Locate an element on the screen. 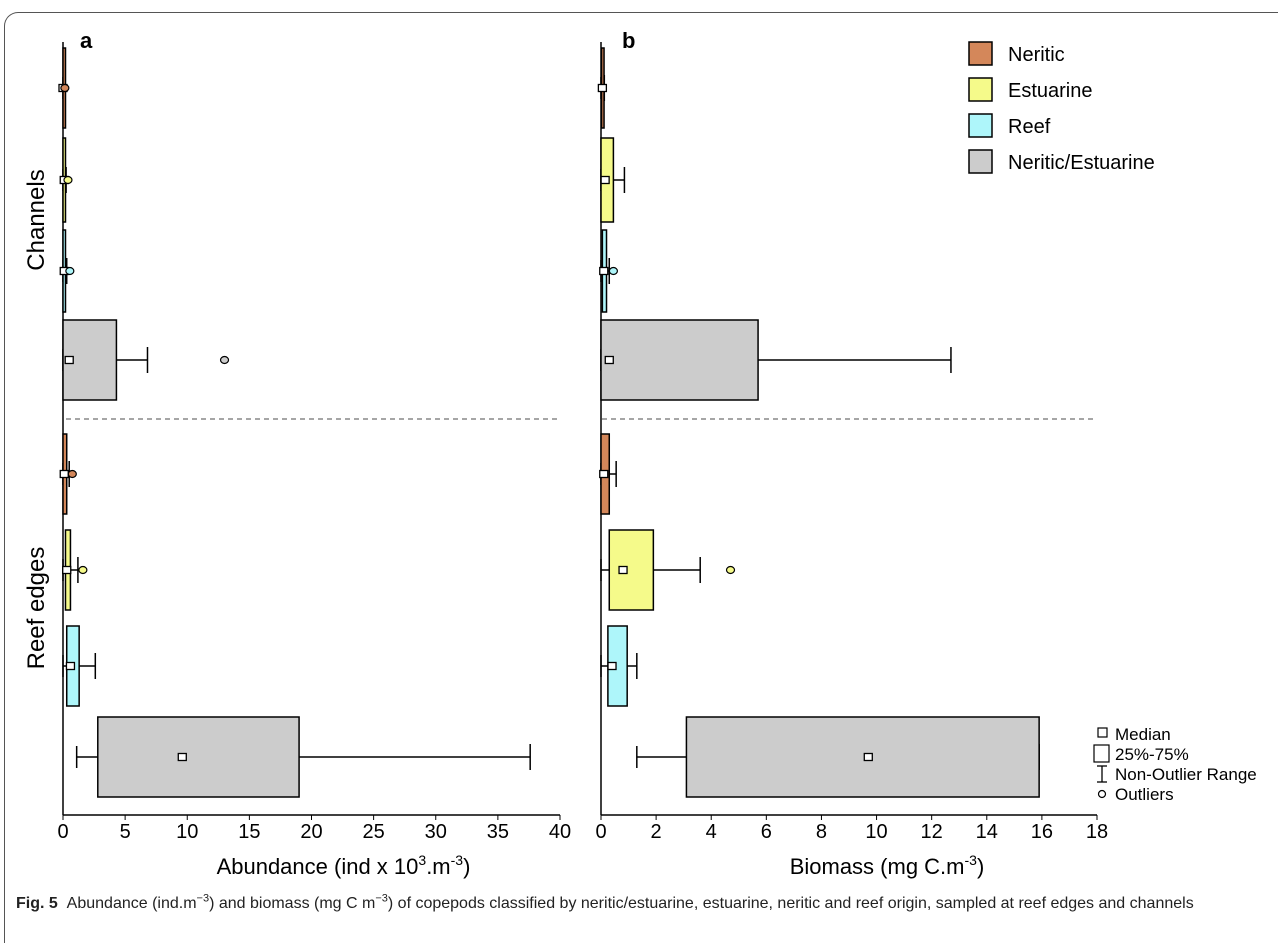  panel-a-x-tick-label: 20 is located at coordinates (311, 832).